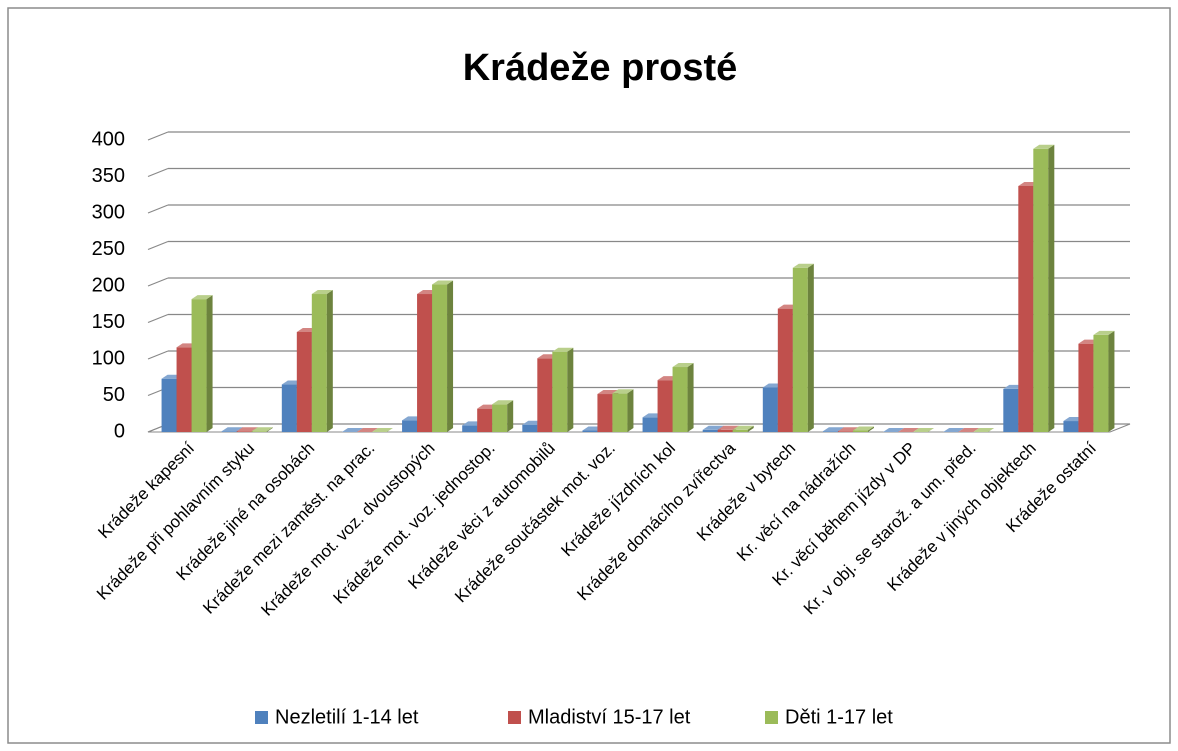  I want to click on y-tick-label: 150, so click(108, 322).